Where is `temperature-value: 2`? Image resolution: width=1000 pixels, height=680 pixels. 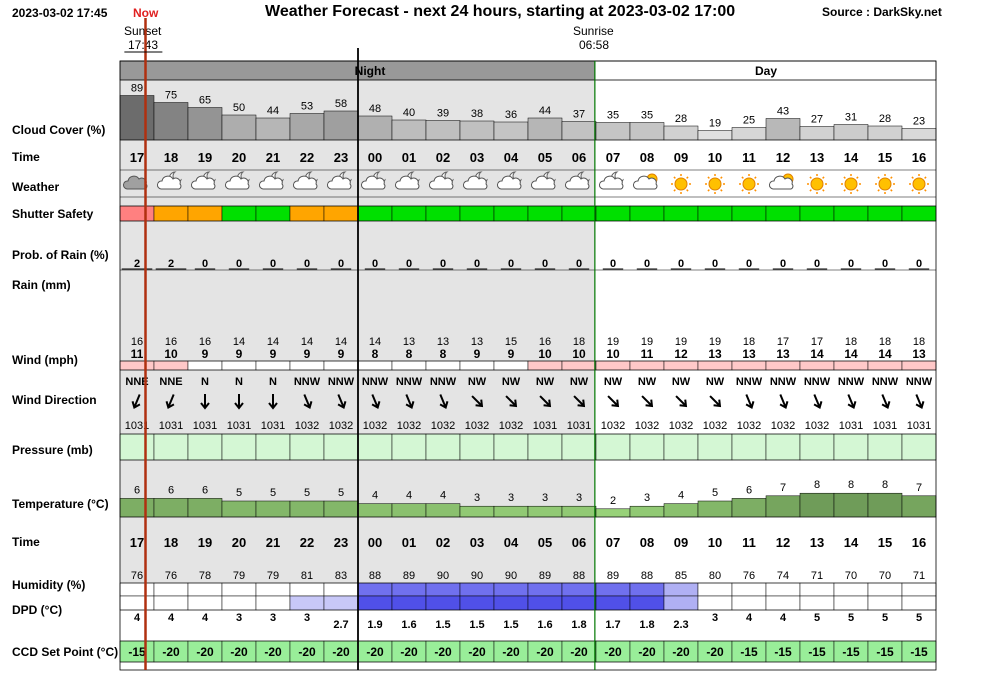
temperature-value: 2 is located at coordinates (613, 501).